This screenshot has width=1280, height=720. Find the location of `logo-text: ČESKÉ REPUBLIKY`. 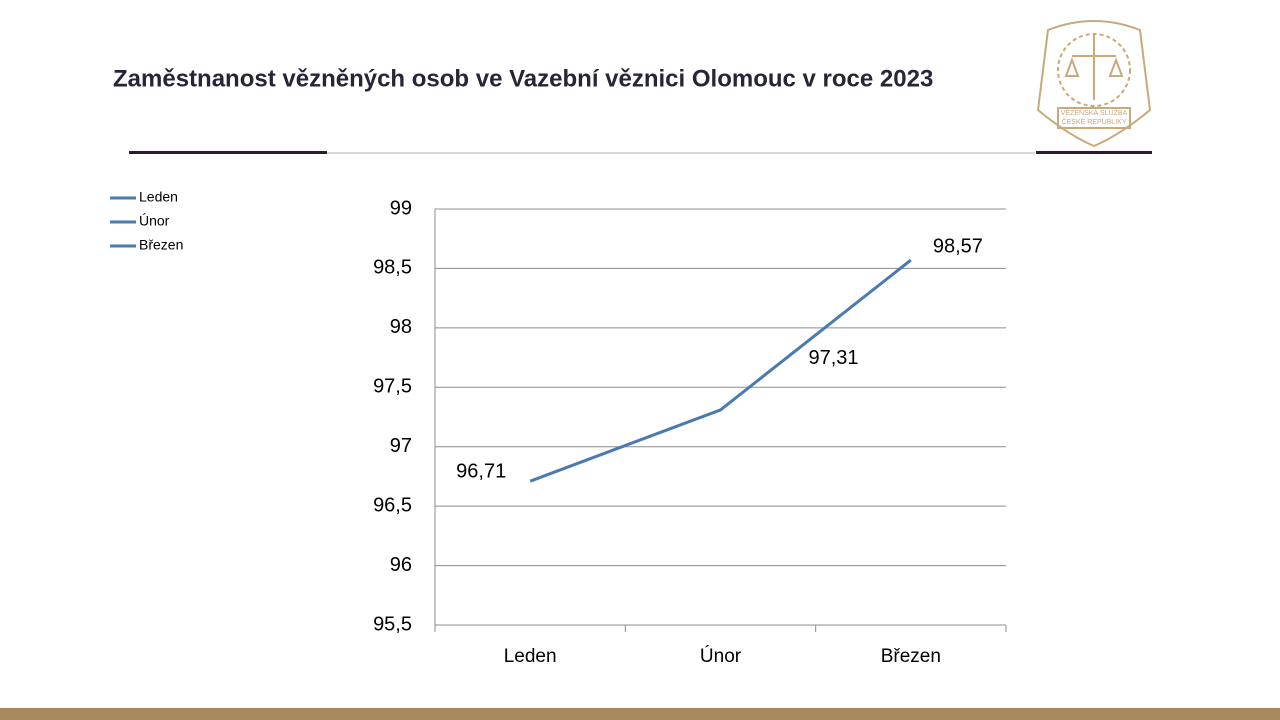

logo-text: ČESKÉ REPUBLIKY is located at coordinates (1094, 121).